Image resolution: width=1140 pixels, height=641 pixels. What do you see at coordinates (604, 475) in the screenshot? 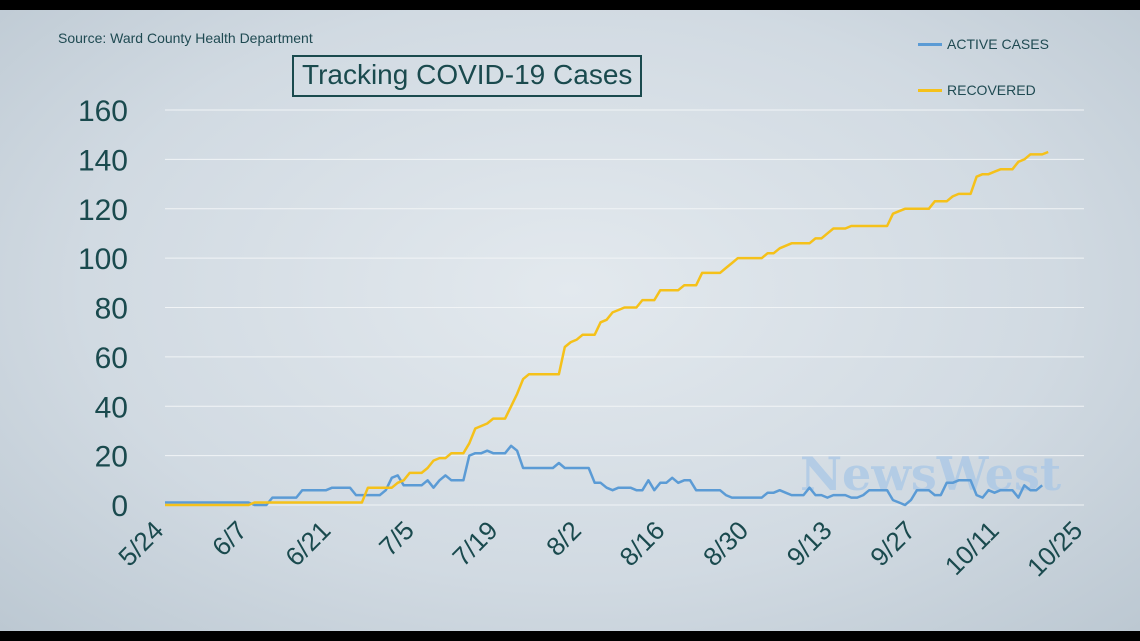
I see `series-line-active-cases` at bounding box center [604, 475].